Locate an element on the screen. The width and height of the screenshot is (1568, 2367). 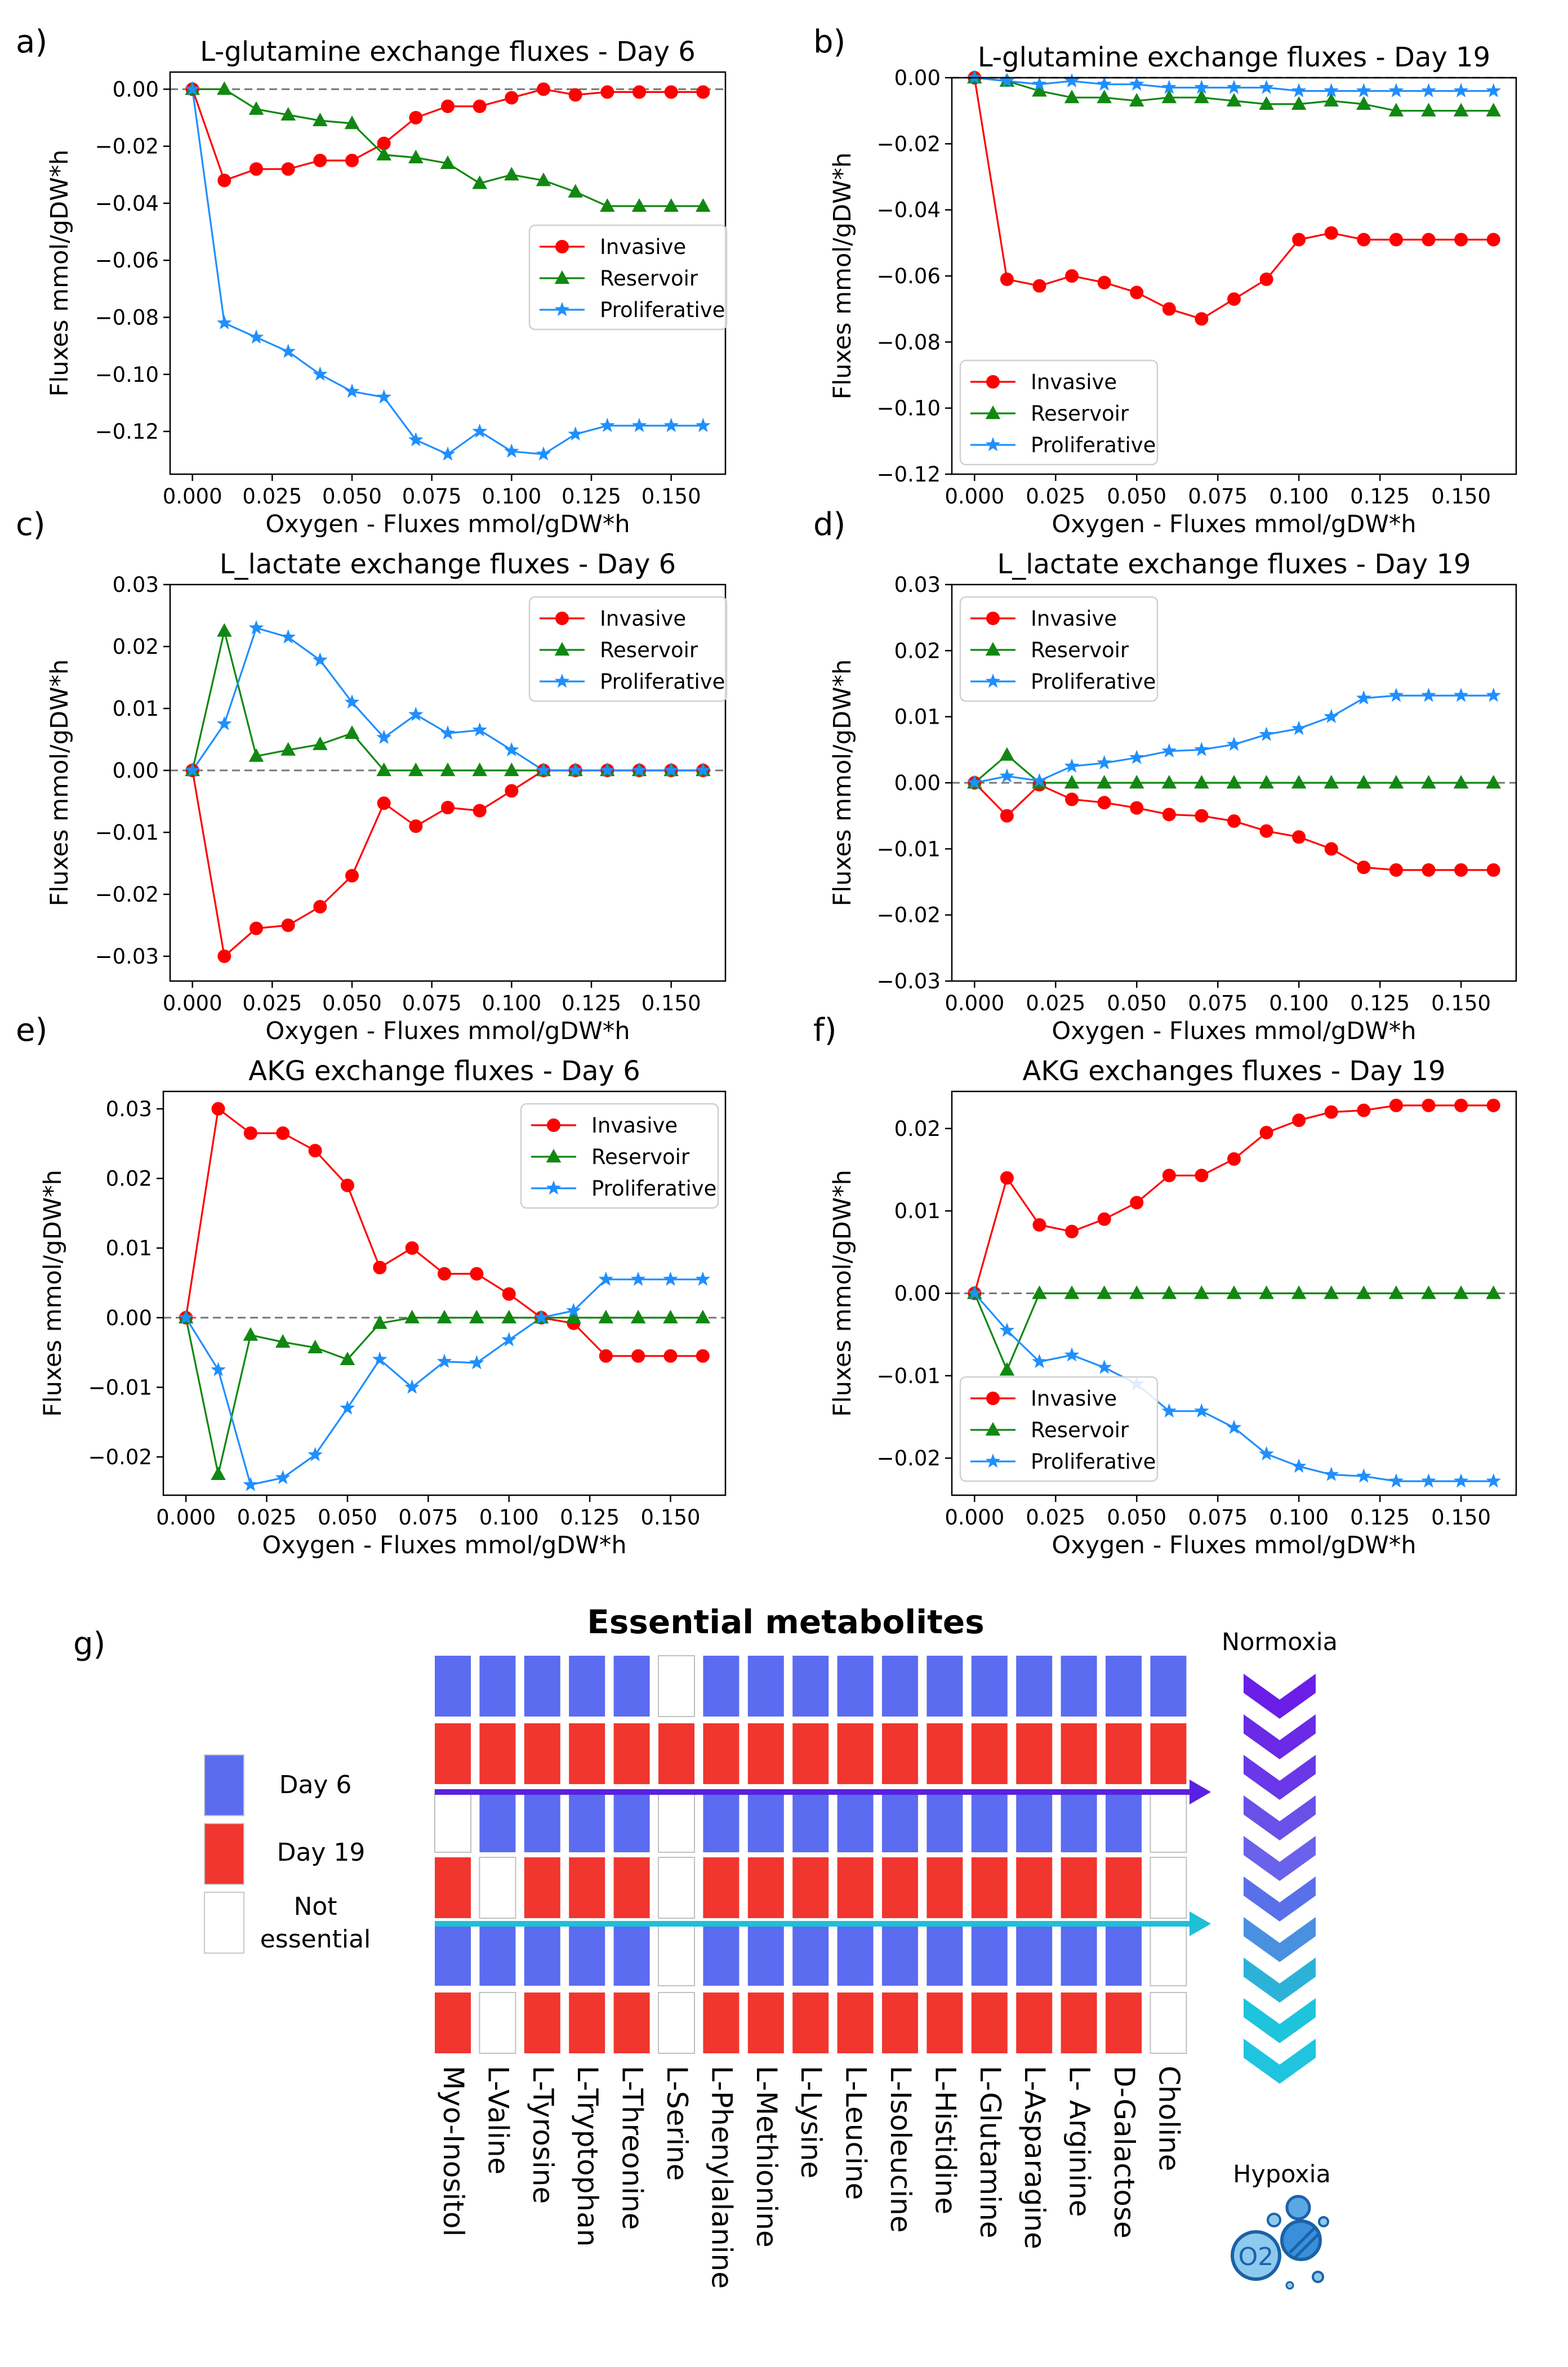
y-axis-label-b: Fluxes mmol/gDW*h is located at coordinates (842, 276).